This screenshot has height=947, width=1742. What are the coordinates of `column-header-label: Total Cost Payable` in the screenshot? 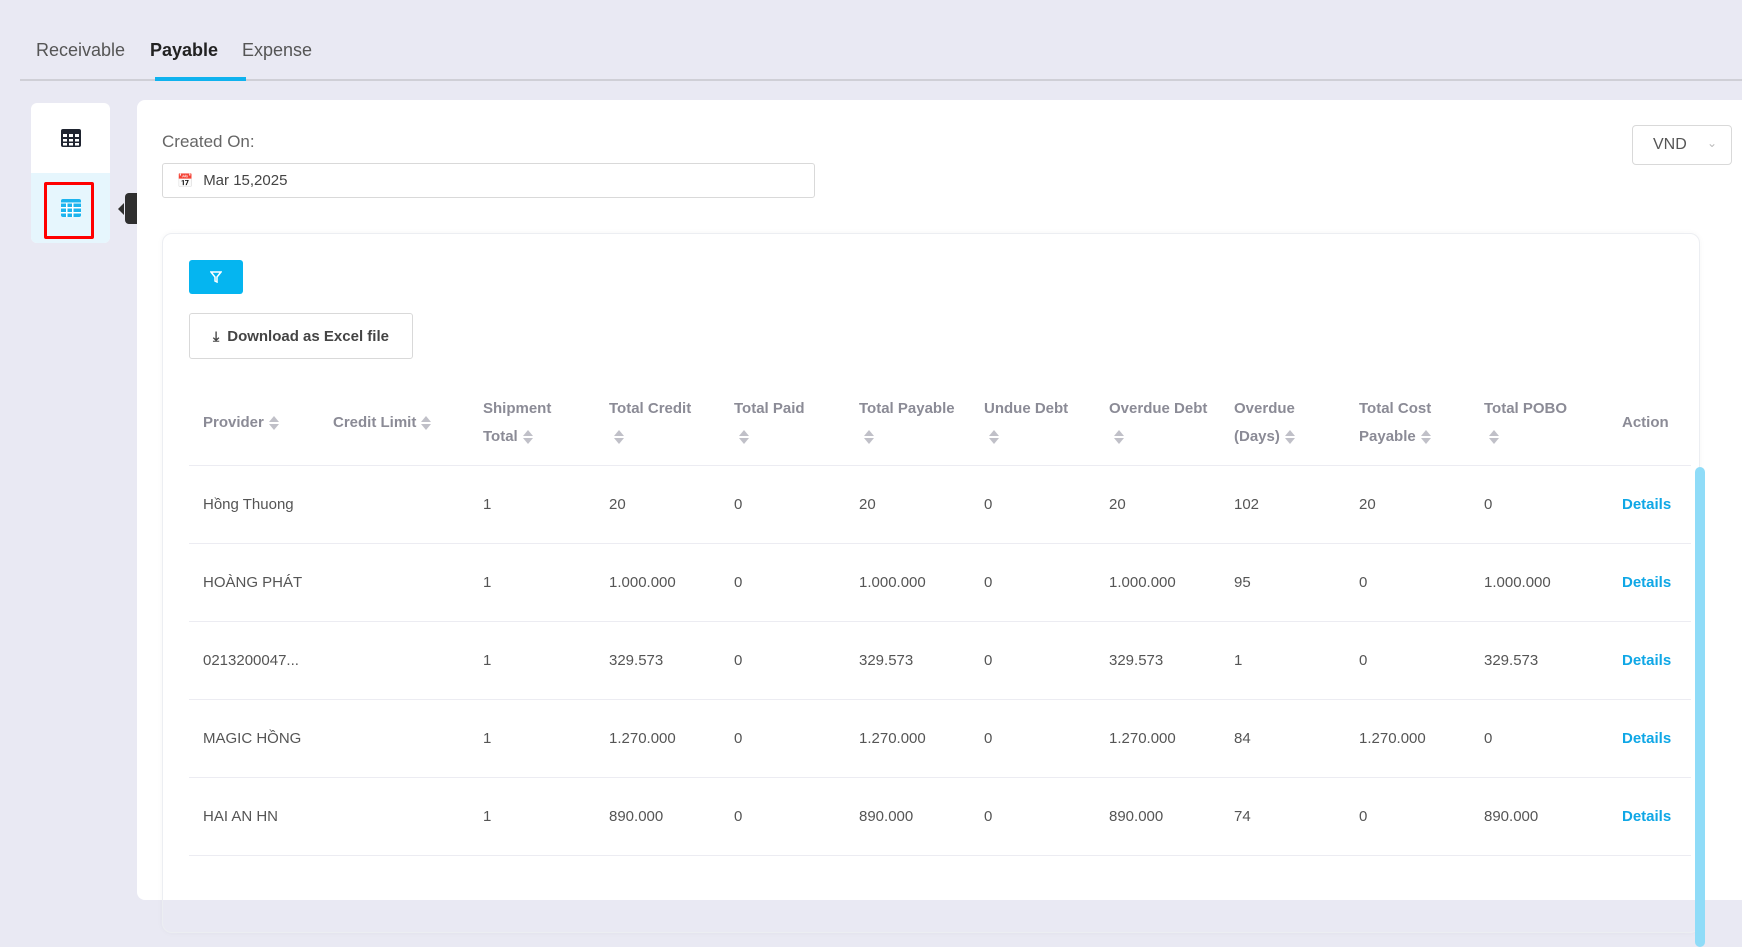 It's located at (1395, 422).